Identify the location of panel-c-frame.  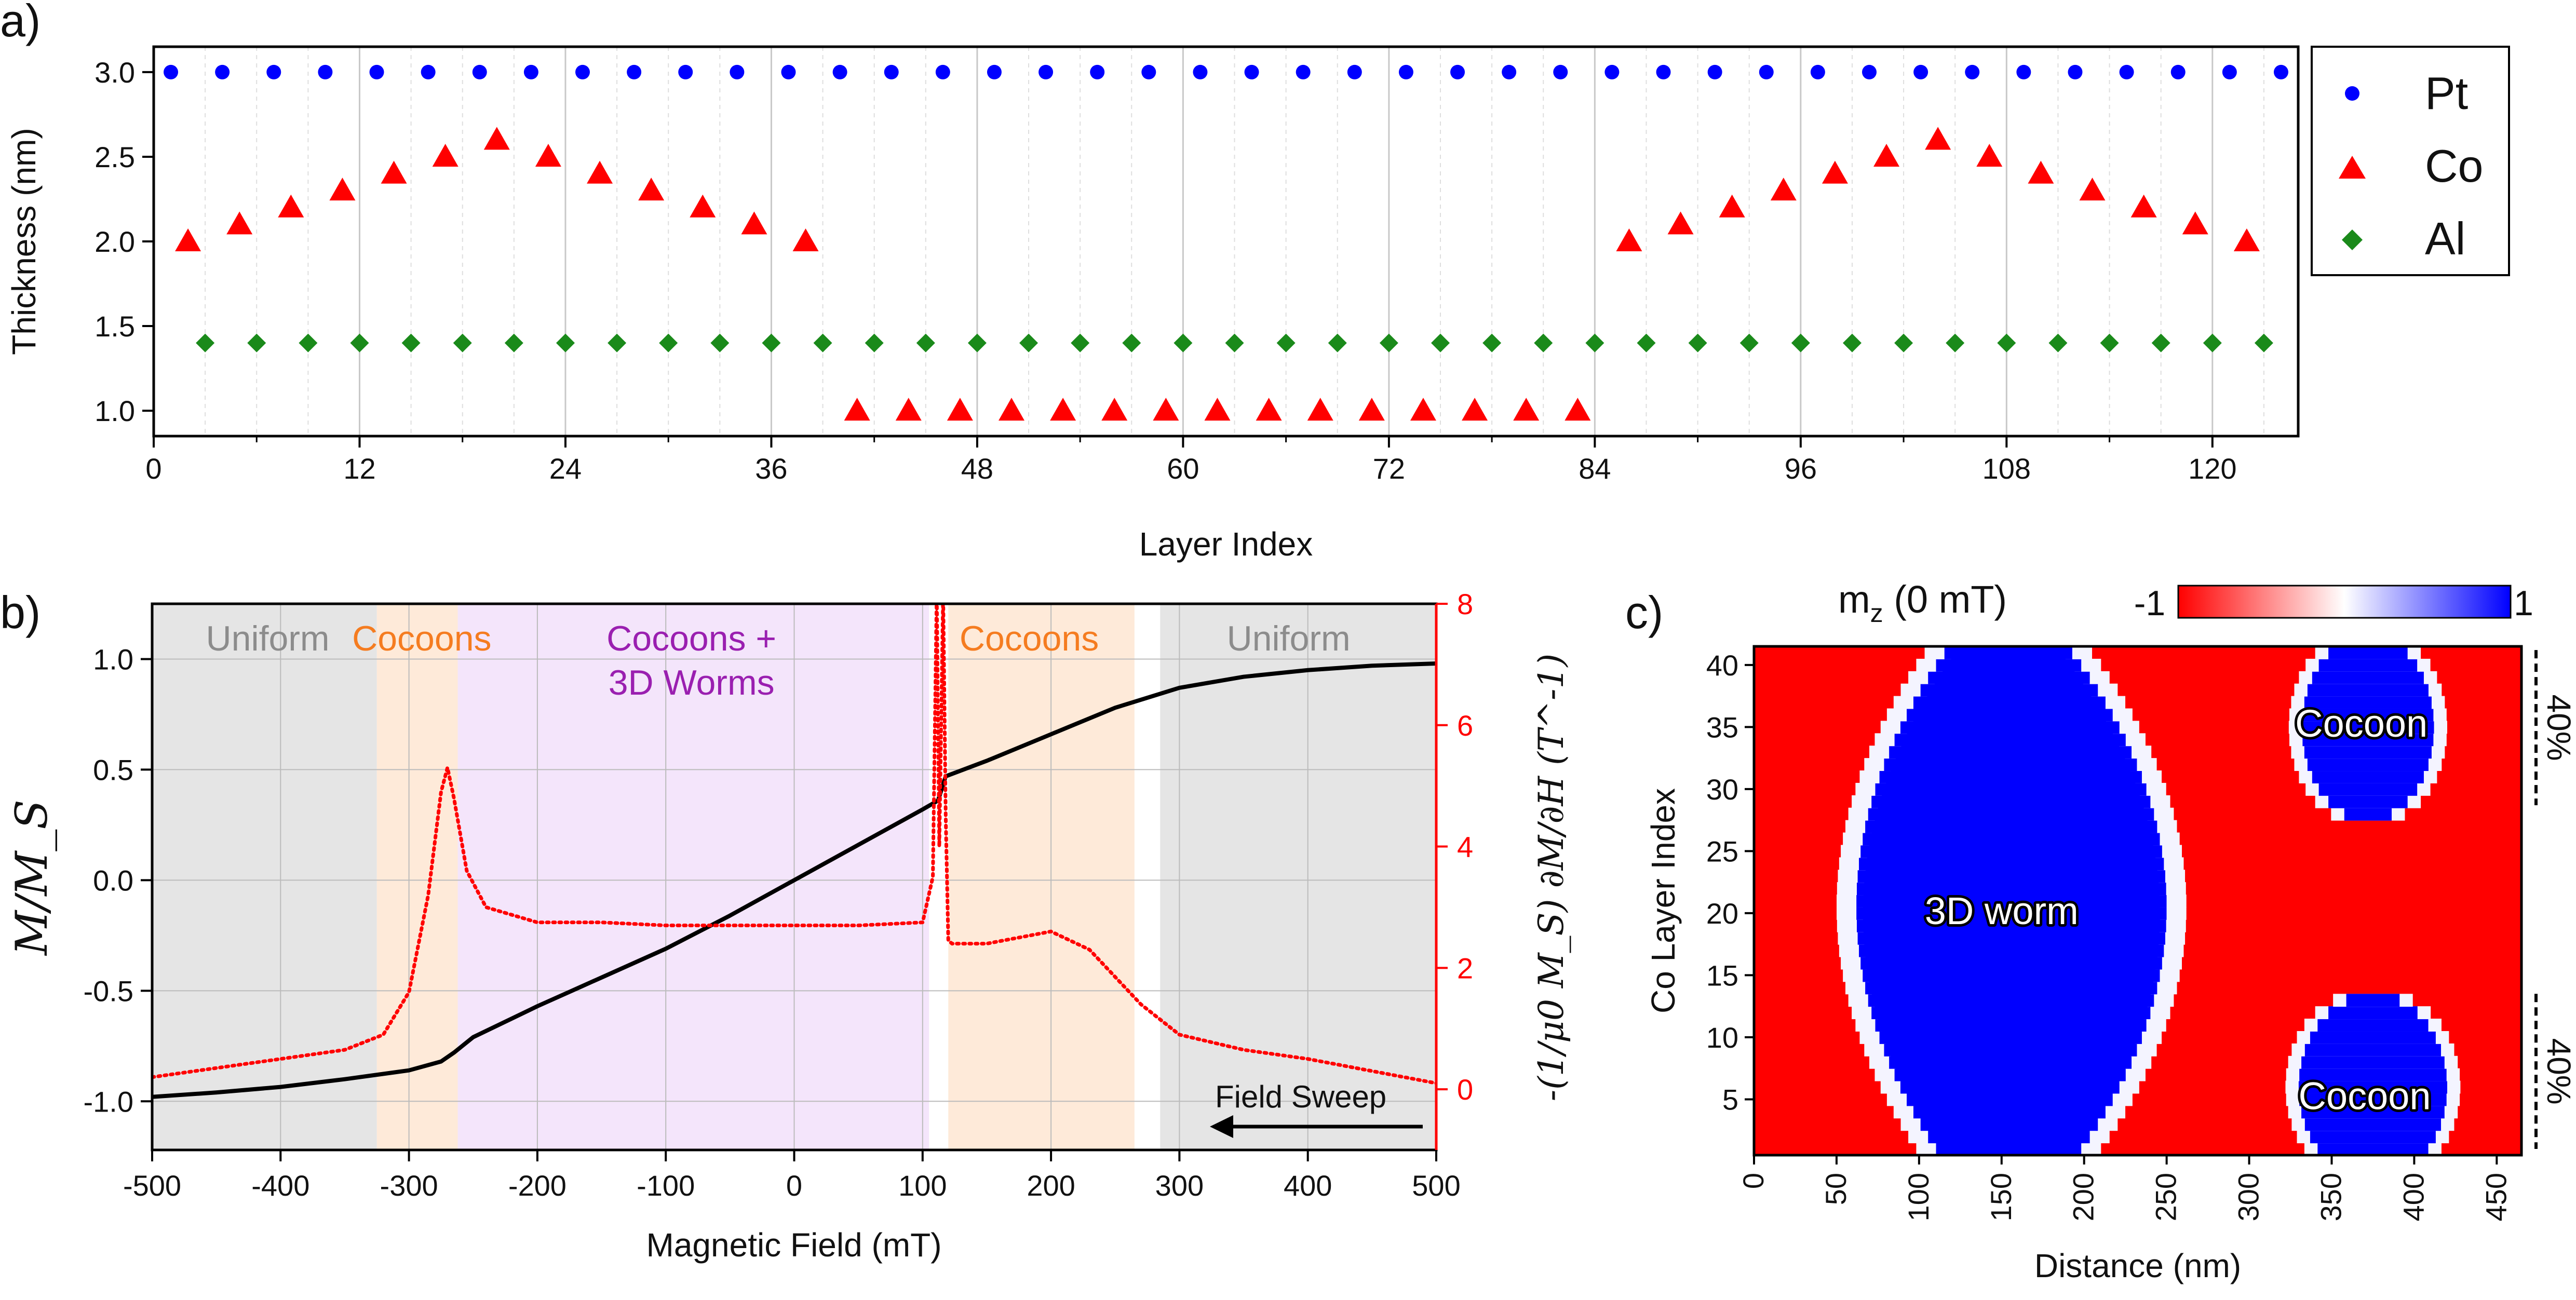
(2137, 901).